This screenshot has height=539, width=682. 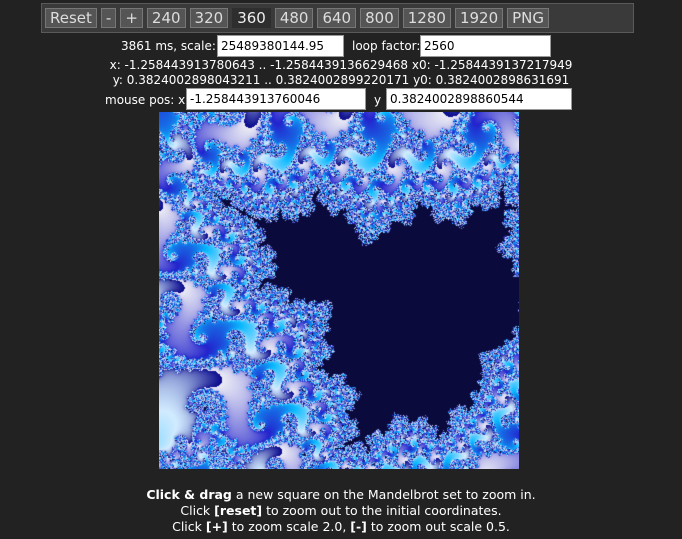 What do you see at coordinates (485, 46) in the screenshot?
I see `loop-factor-input` at bounding box center [485, 46].